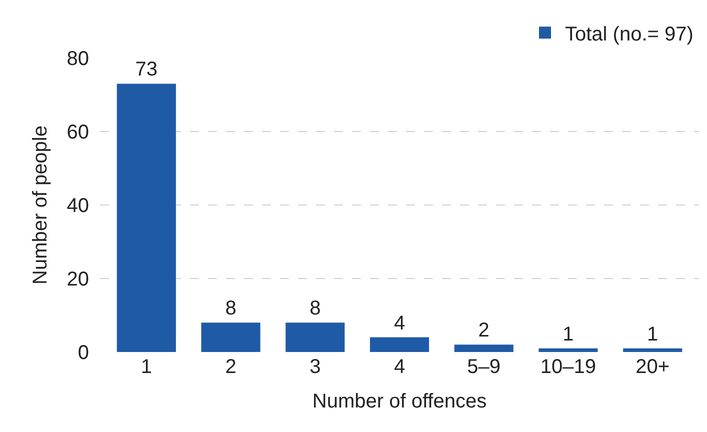  I want to click on y-tick-label: 20, so click(77, 279).